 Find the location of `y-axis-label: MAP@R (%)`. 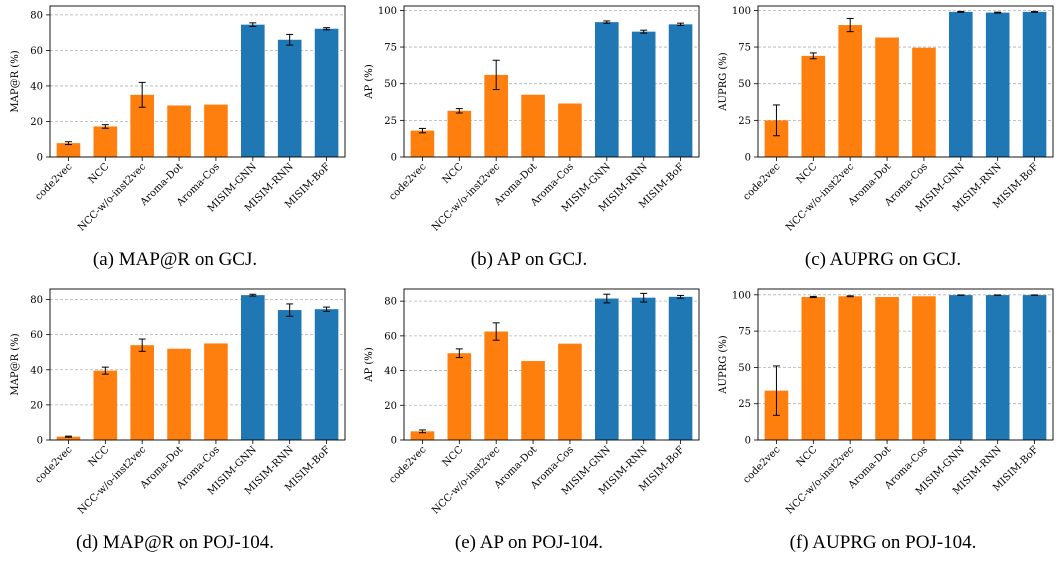

y-axis-label: MAP@R (%) is located at coordinates (15, 364).